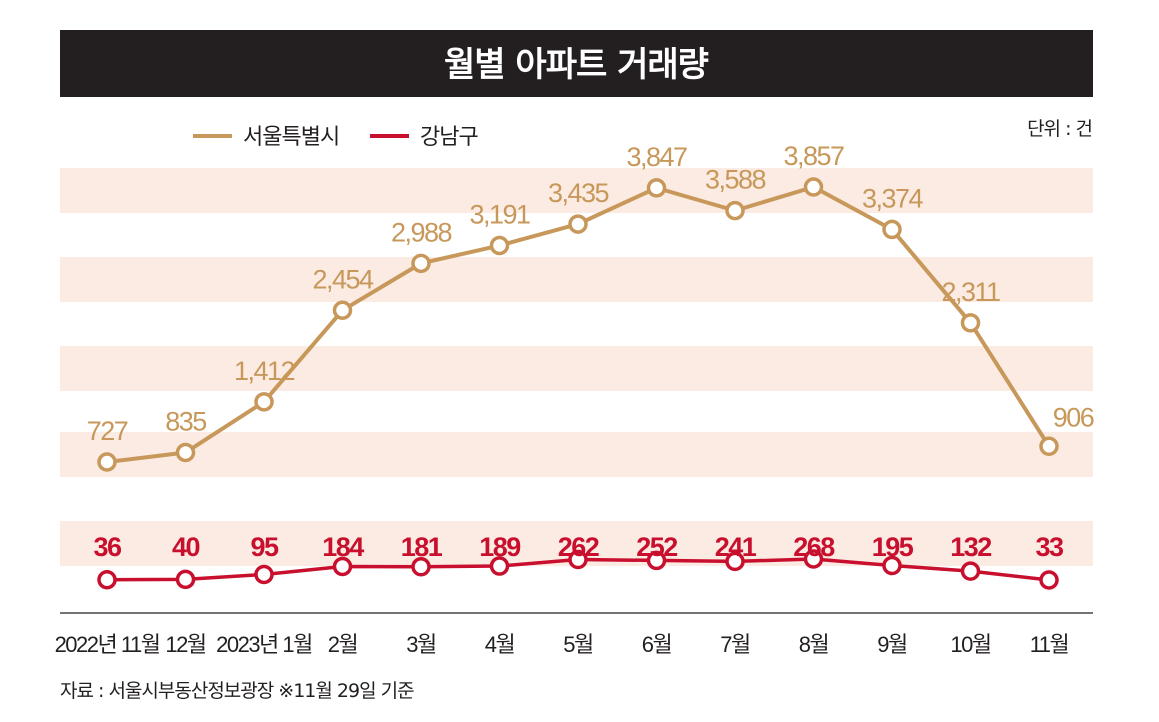 The height and width of the screenshot is (722, 1159). I want to click on gangnam-data-label: 195, so click(893, 547).